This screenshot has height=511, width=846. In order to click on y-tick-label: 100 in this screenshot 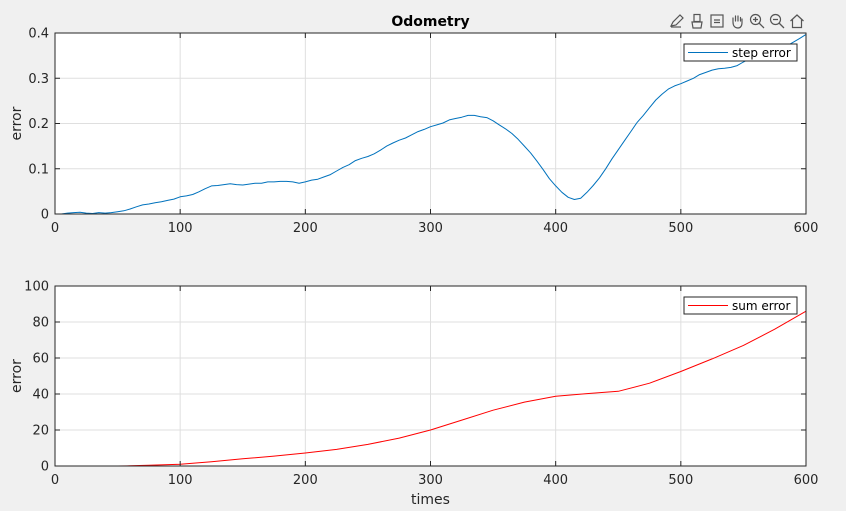, I will do `click(36, 287)`.